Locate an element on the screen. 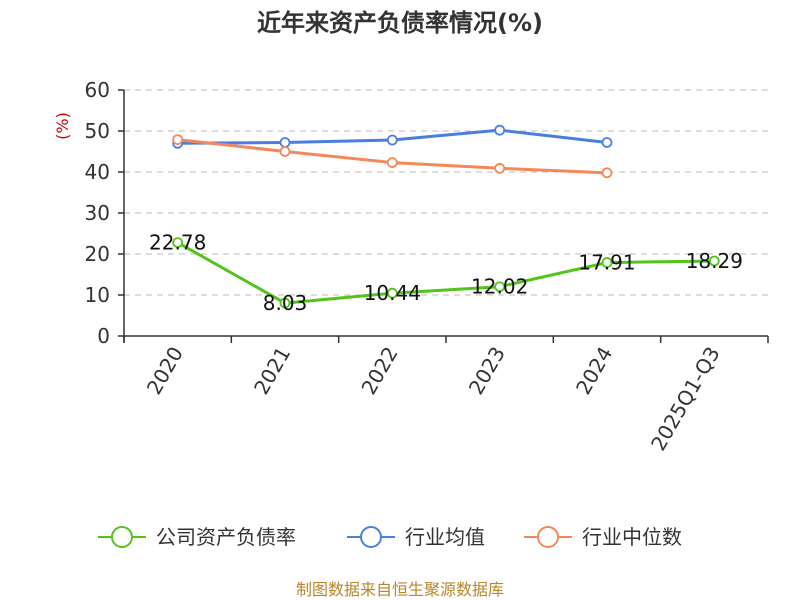 The image size is (800, 600). data-label: 17.91 is located at coordinates (606, 263).